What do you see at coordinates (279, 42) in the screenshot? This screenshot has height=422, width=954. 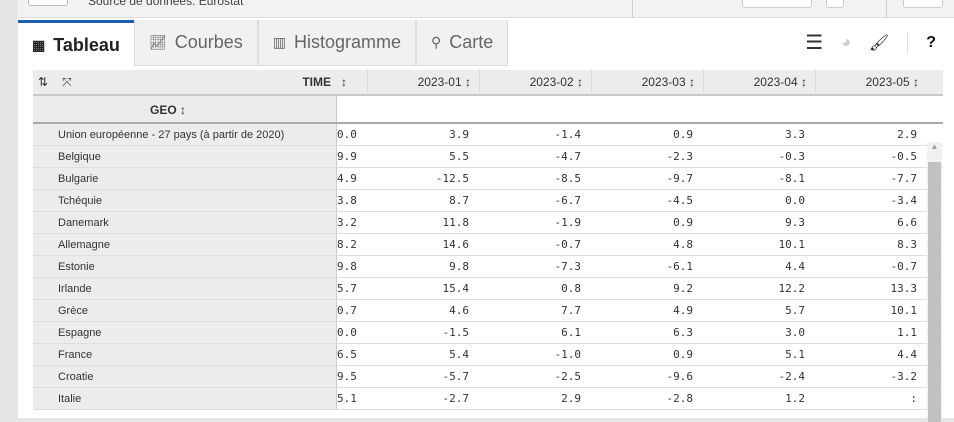 I see `bar-chart-icon: ▥` at bounding box center [279, 42].